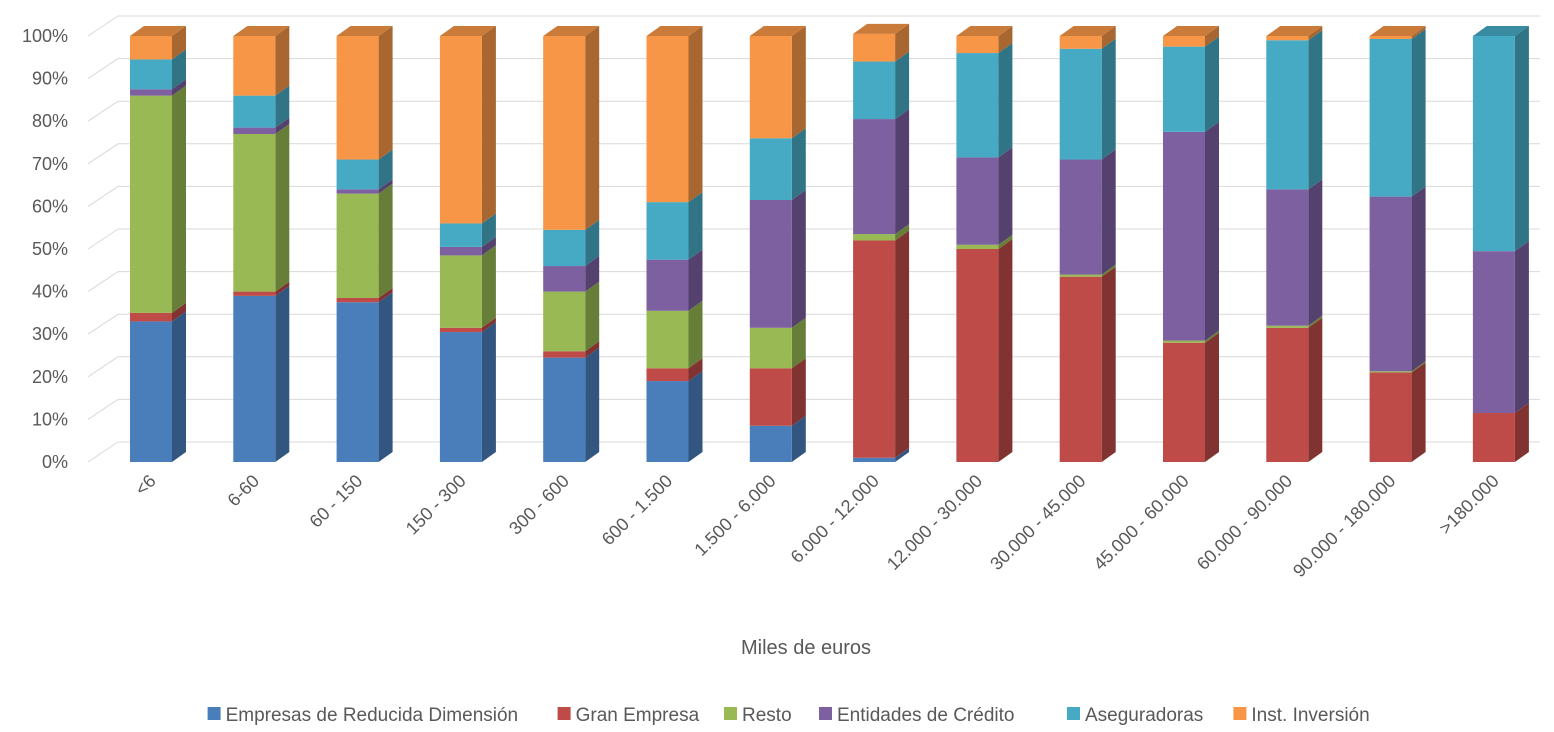 The image size is (1554, 732). I want to click on x-tick-label: 600 - 1.500, so click(637, 510).